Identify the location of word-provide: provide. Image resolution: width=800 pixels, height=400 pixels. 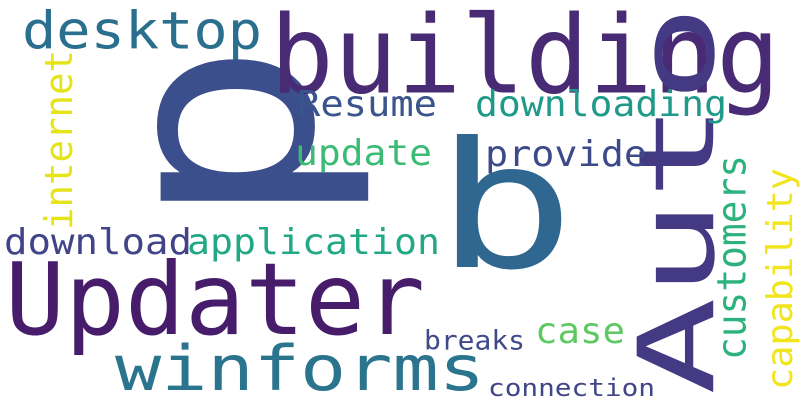
(566, 153).